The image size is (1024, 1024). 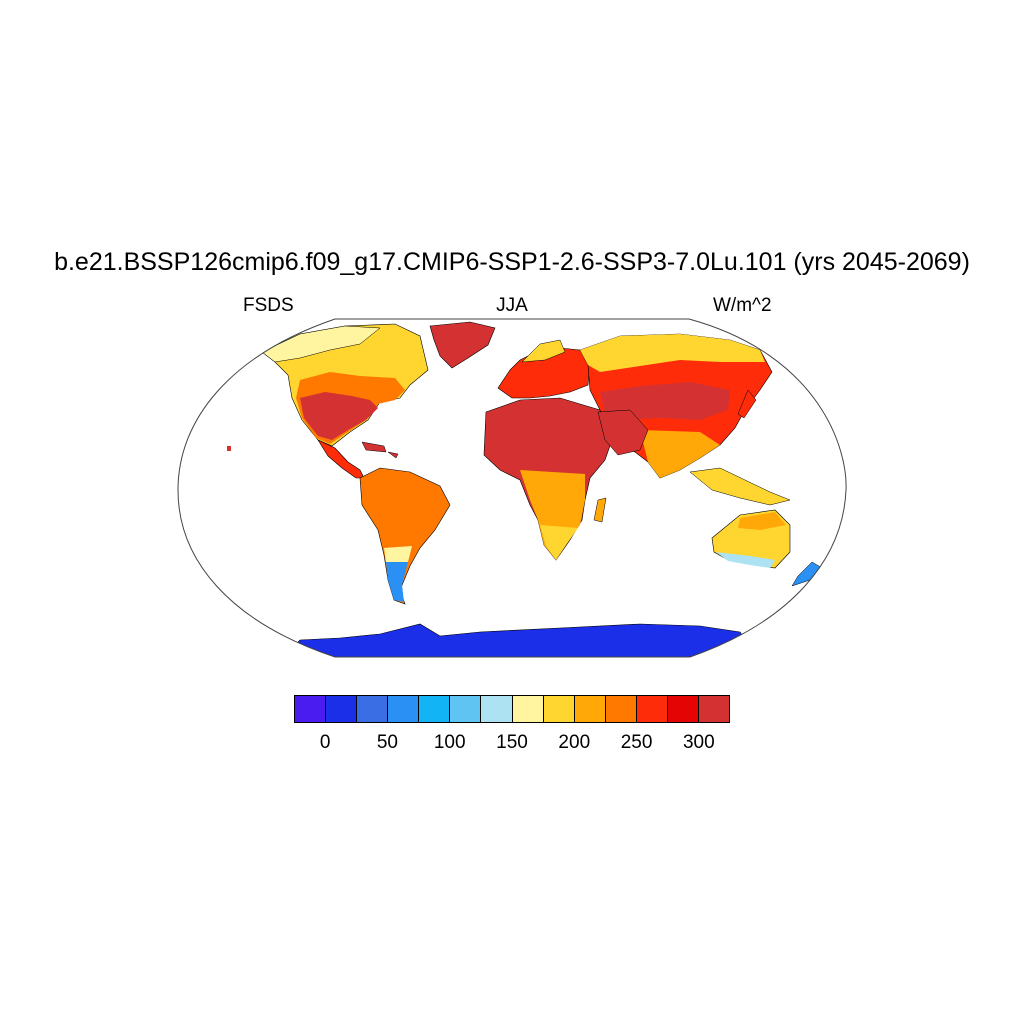 What do you see at coordinates (462, 345) in the screenshot?
I see `greenland-land` at bounding box center [462, 345].